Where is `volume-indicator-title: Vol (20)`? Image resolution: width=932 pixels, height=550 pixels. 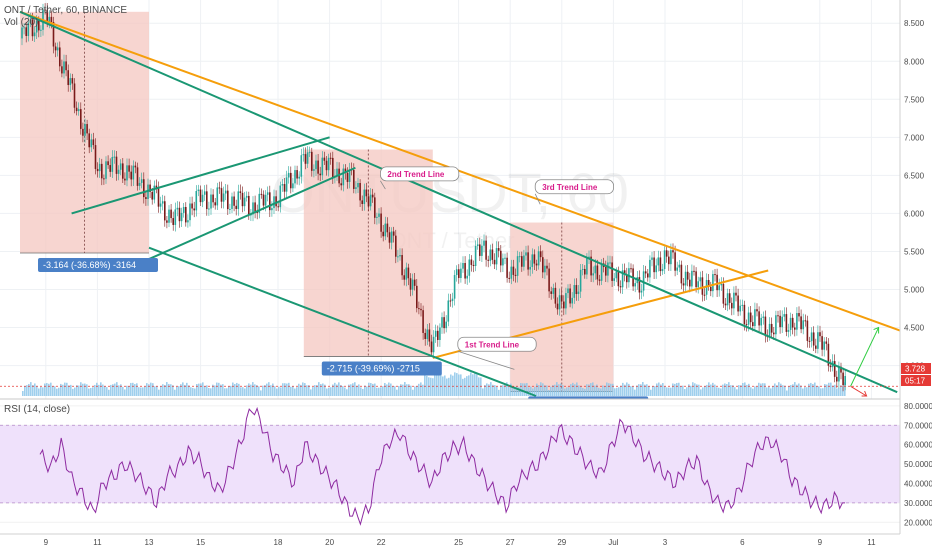 volume-indicator-title: Vol (20) is located at coordinates (21, 22).